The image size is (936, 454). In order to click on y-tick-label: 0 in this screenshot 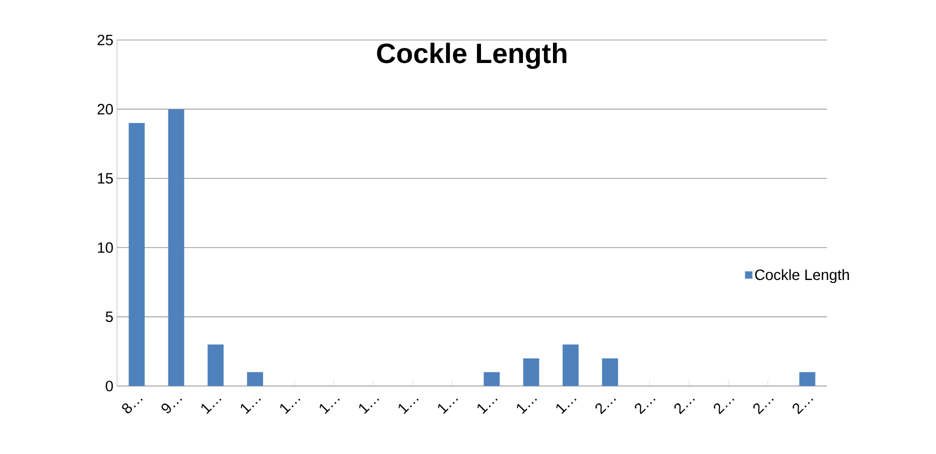, I will do `click(109, 386)`.